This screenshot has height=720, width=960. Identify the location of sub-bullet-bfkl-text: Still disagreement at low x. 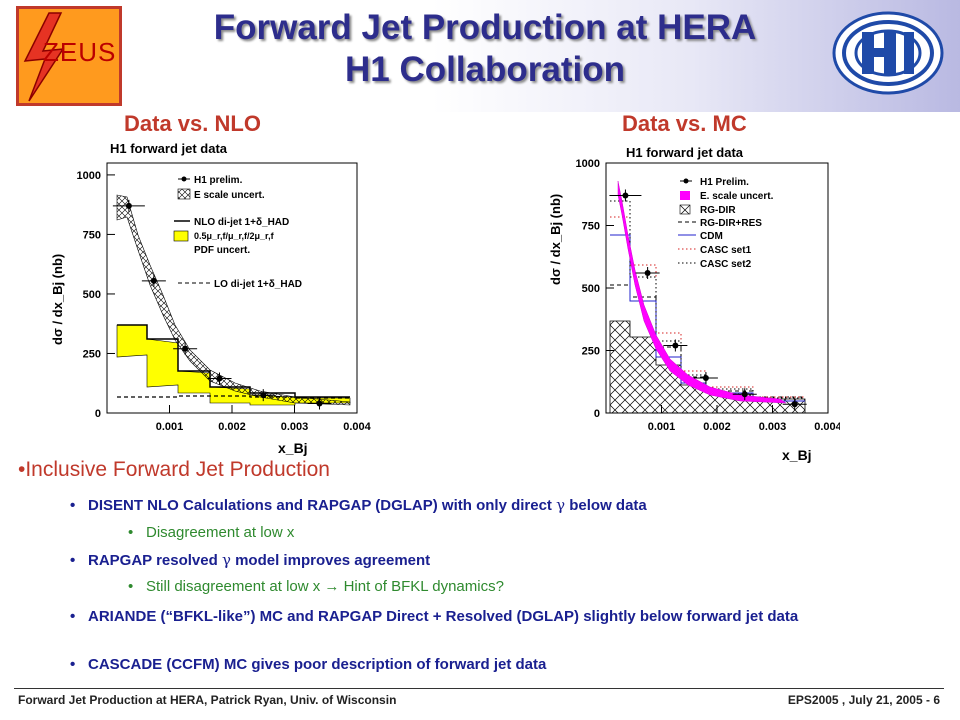
(233, 586).